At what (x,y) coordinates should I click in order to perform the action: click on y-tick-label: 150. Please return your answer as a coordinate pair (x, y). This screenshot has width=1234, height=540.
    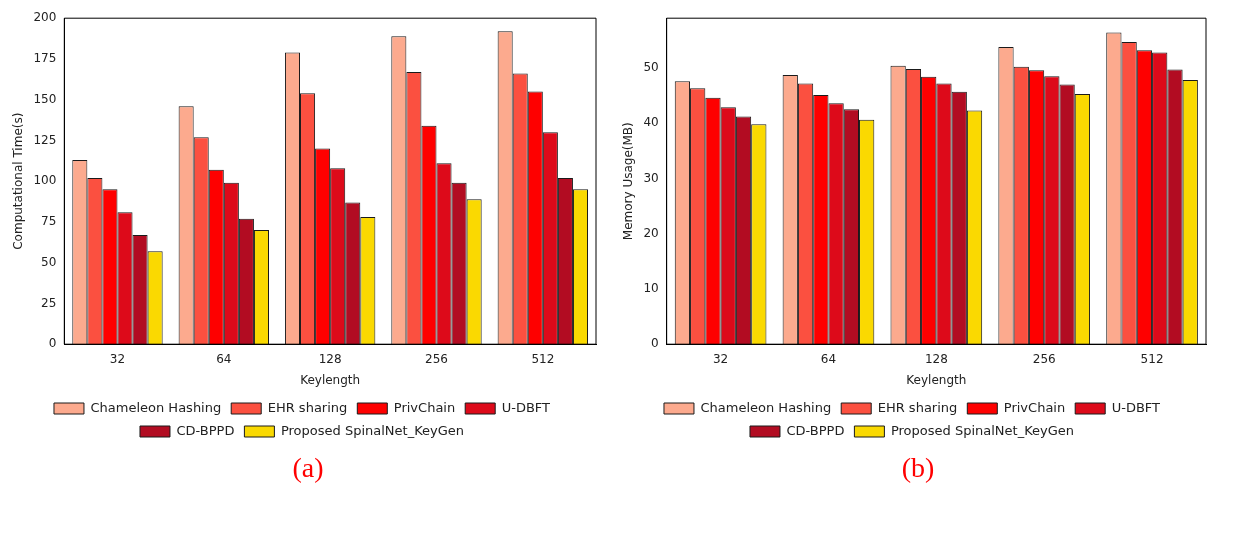
    Looking at the image, I should click on (45, 98).